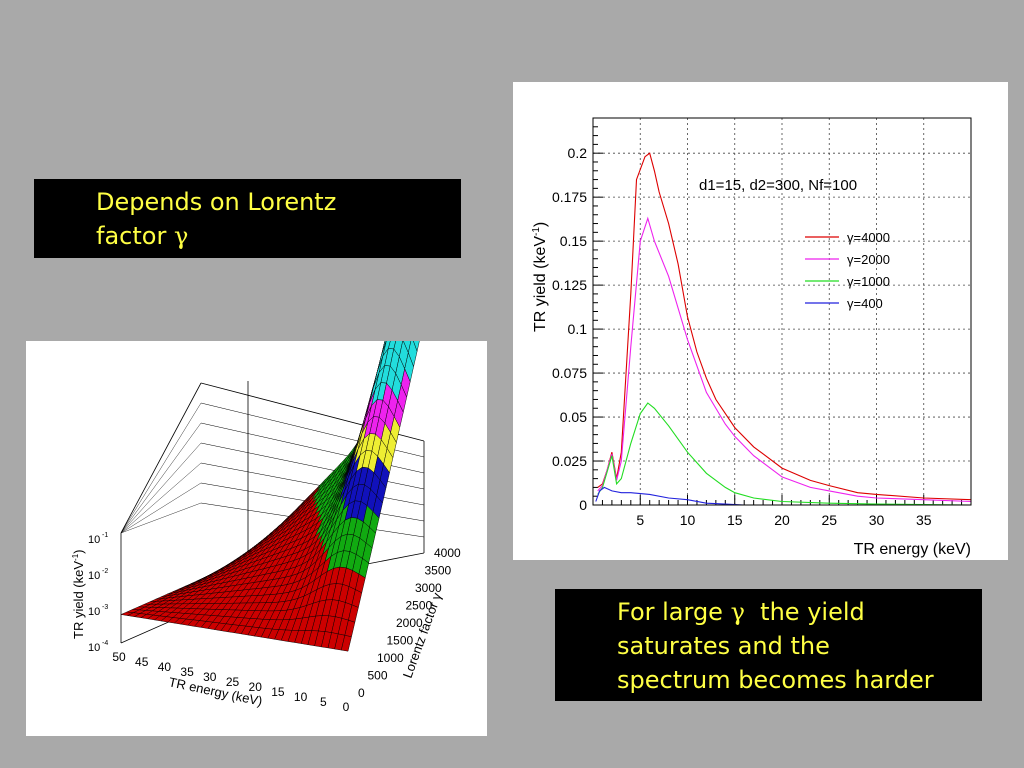 This screenshot has width=1024, height=768. What do you see at coordinates (119, 657) in the screenshot?
I see `energy-tick-label: 50` at bounding box center [119, 657].